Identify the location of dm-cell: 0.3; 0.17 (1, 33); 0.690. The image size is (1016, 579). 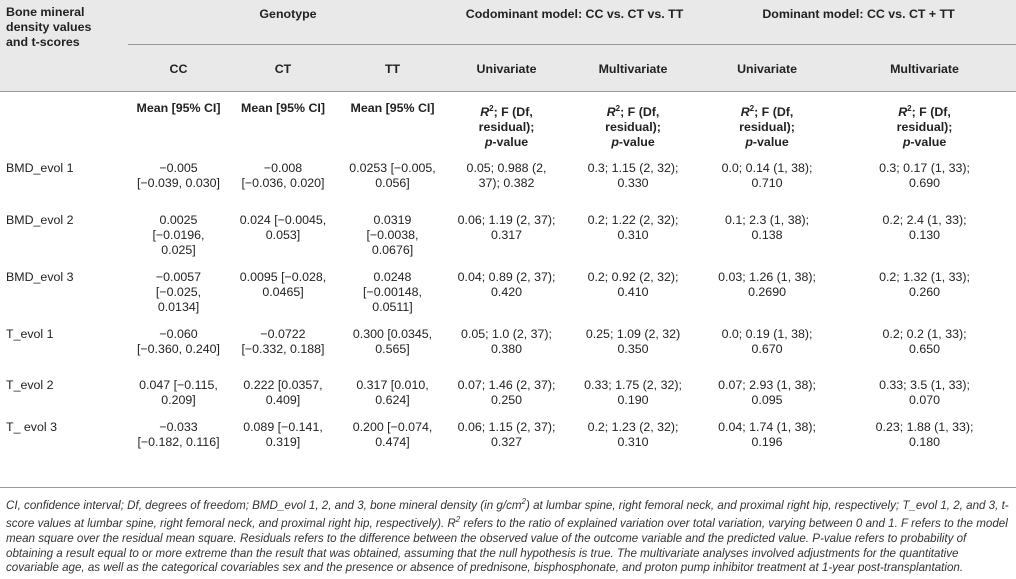
(924, 178).